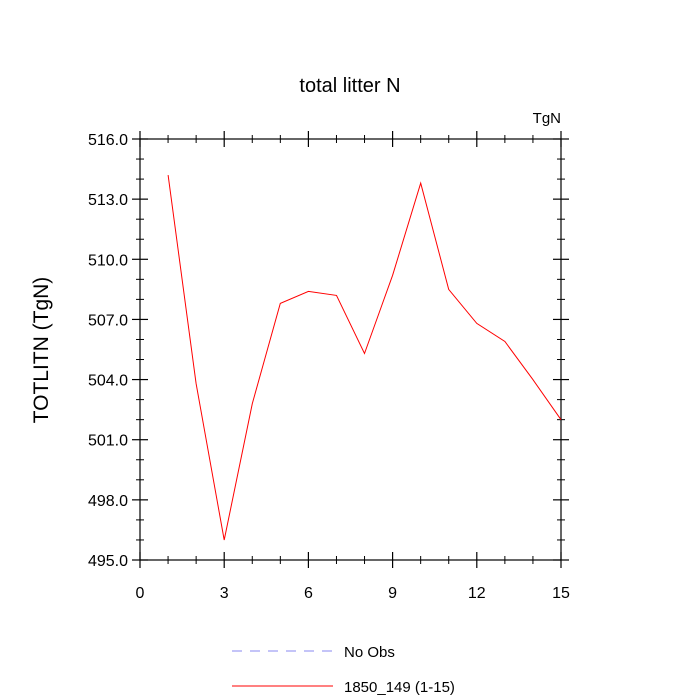  What do you see at coordinates (108, 200) in the screenshot?
I see `y-tick-label: 513.0` at bounding box center [108, 200].